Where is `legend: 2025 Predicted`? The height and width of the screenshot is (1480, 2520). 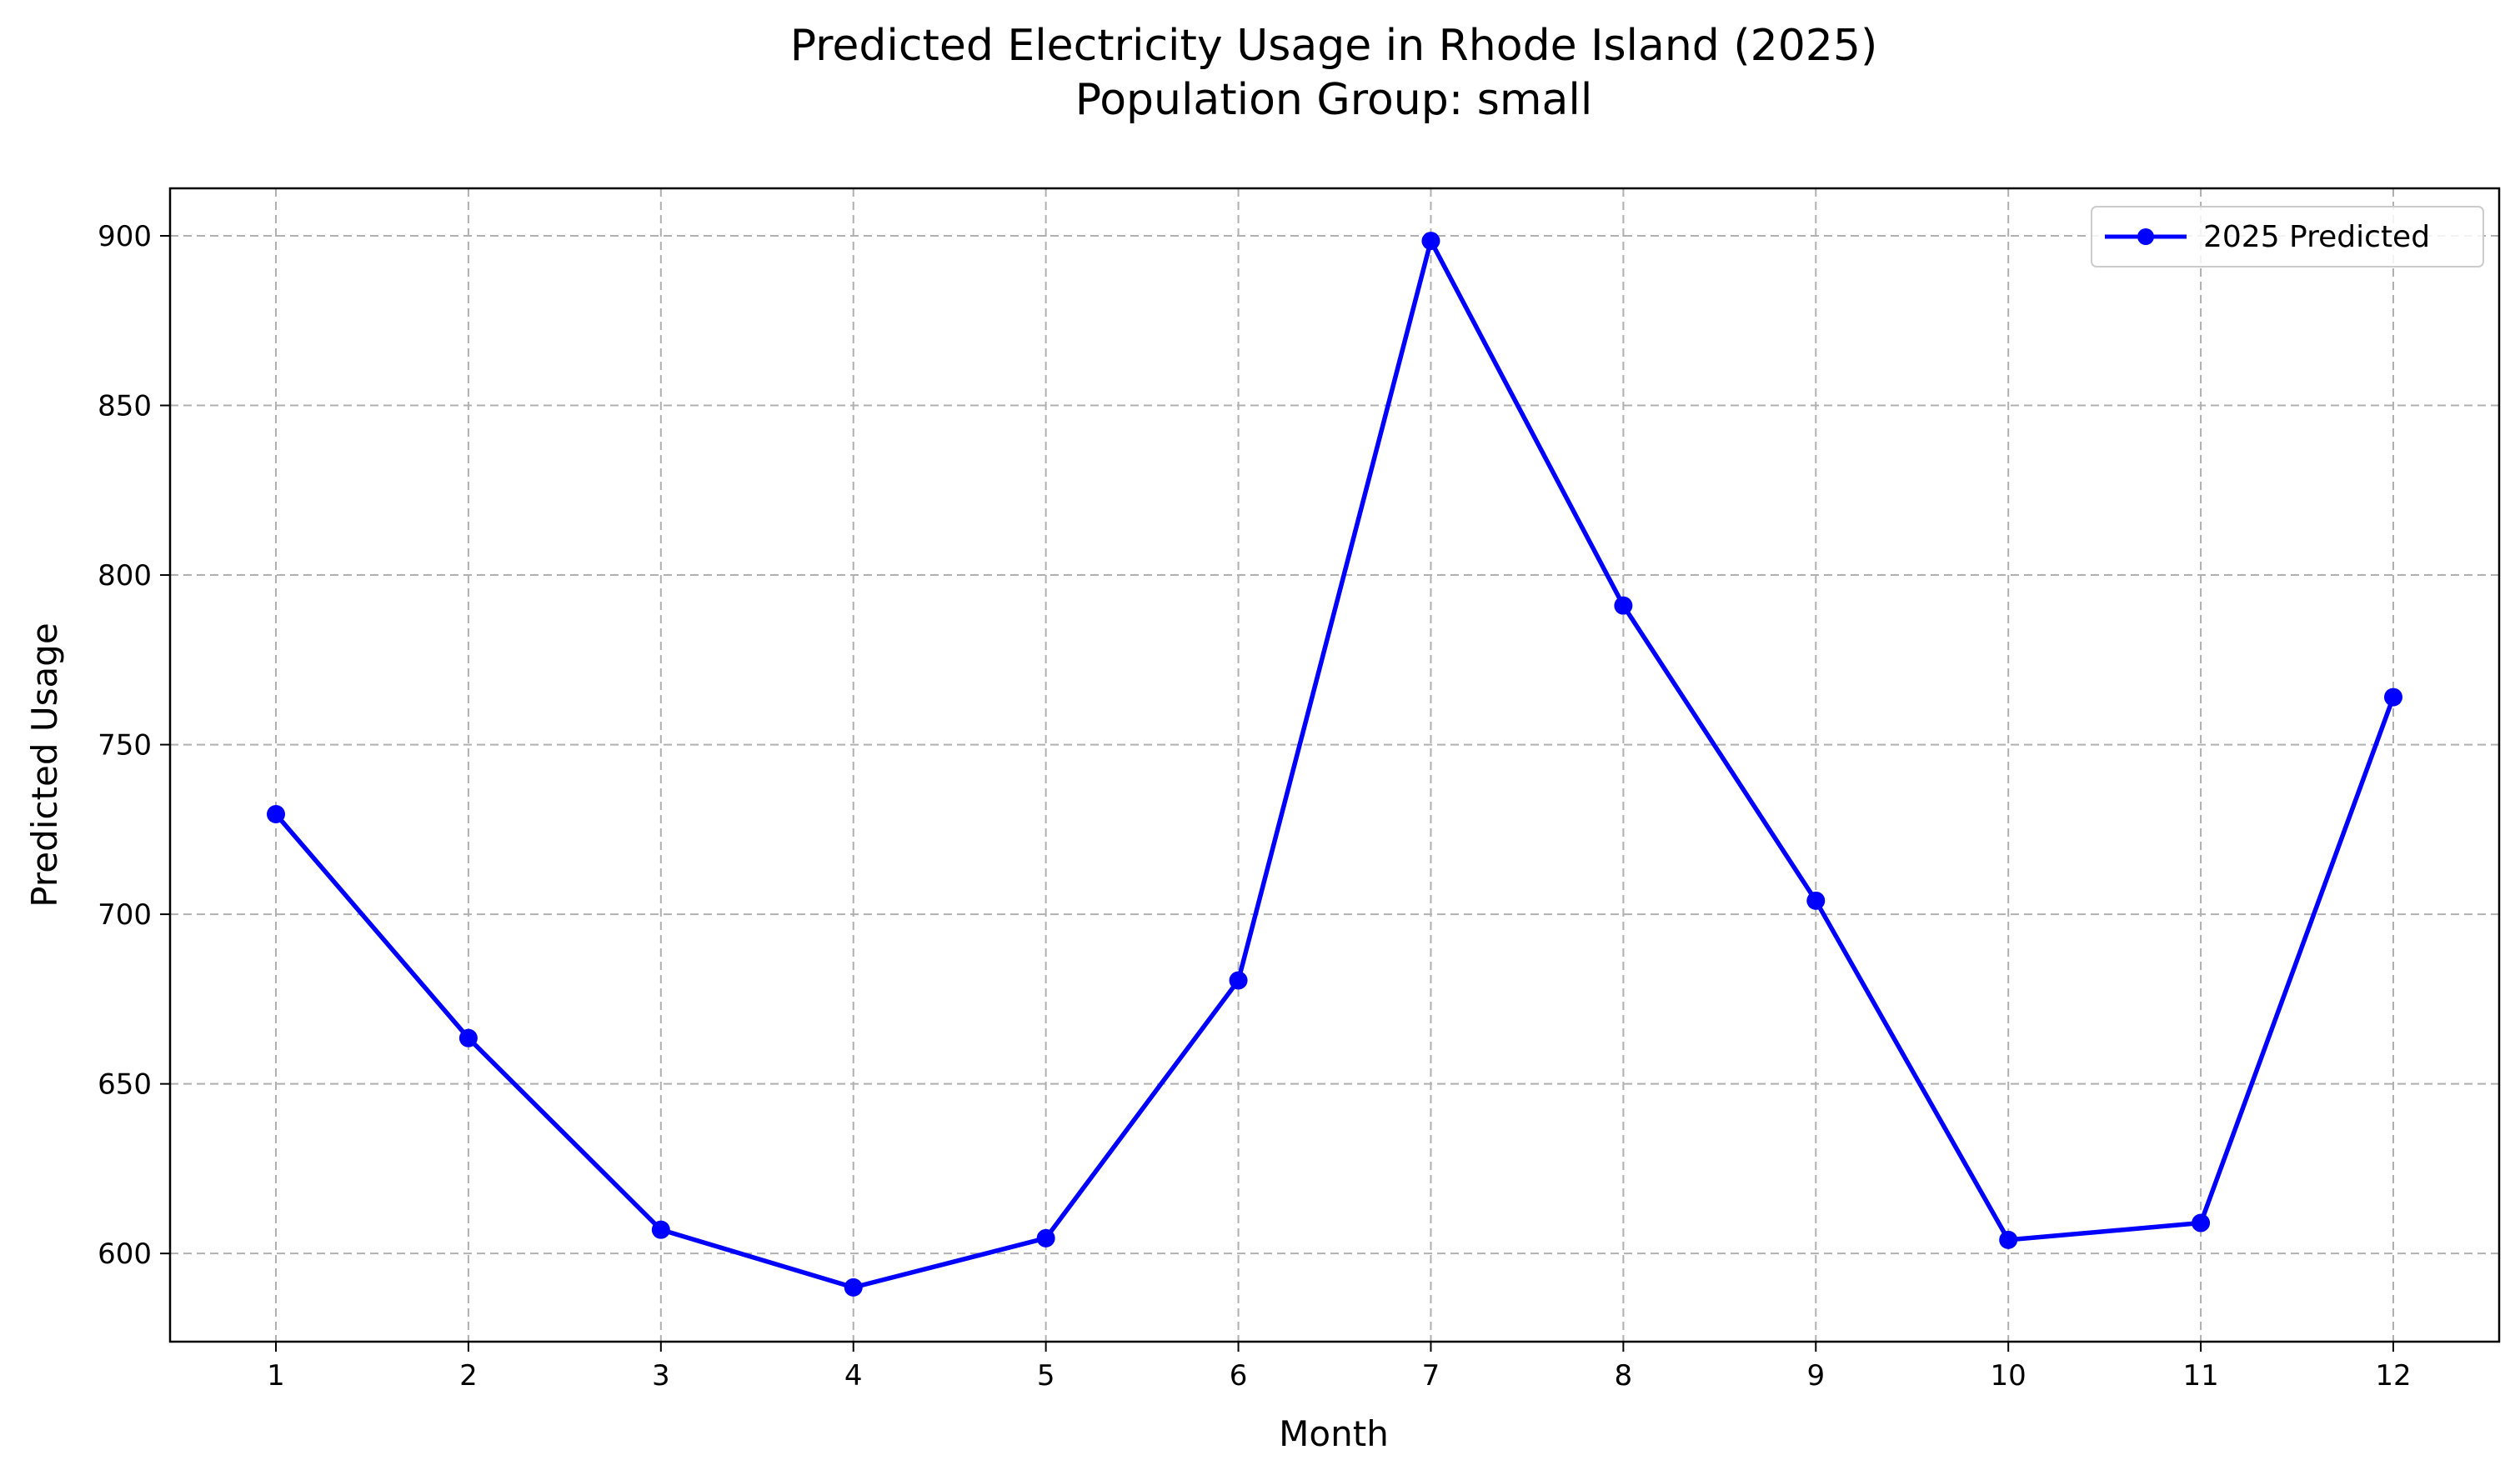
legend: 2025 Predicted is located at coordinates (2287, 237).